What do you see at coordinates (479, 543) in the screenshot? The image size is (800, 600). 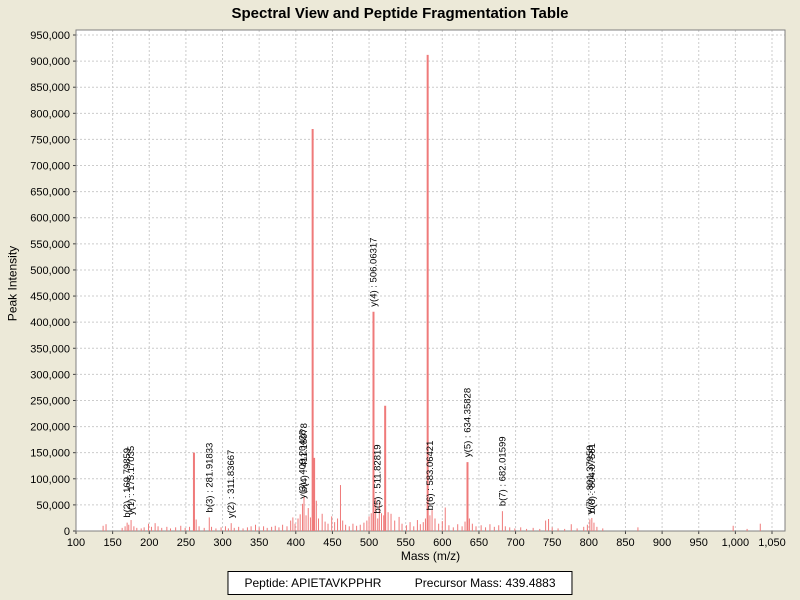 I see `x-tick-label: 650` at bounding box center [479, 543].